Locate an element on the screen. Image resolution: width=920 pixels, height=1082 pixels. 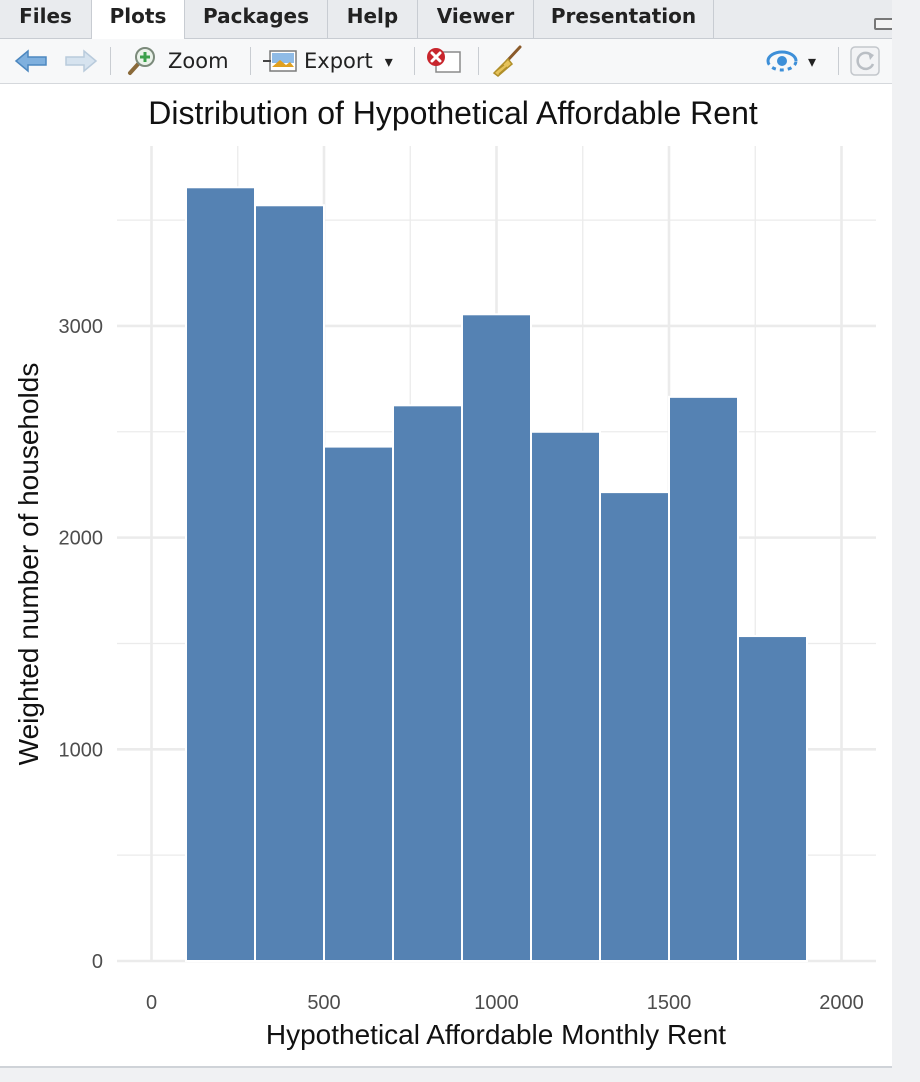
x-tick-label: 0 is located at coordinates (151, 1003).